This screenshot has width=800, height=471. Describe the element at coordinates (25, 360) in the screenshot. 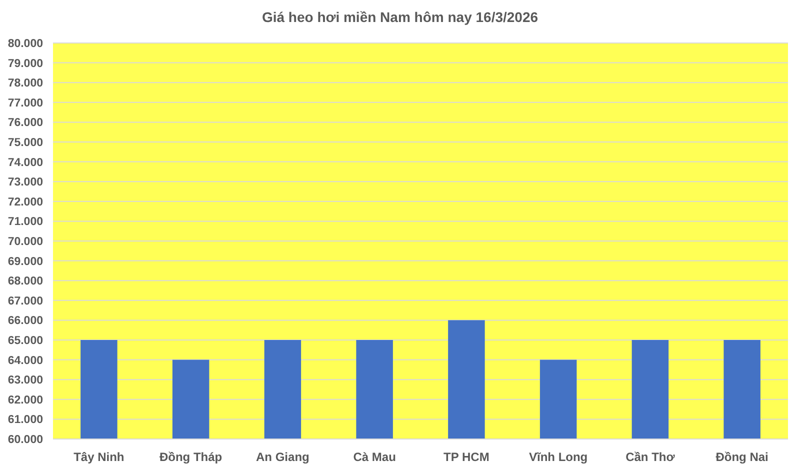

I see `y-tick-label: 64.000` at that location.